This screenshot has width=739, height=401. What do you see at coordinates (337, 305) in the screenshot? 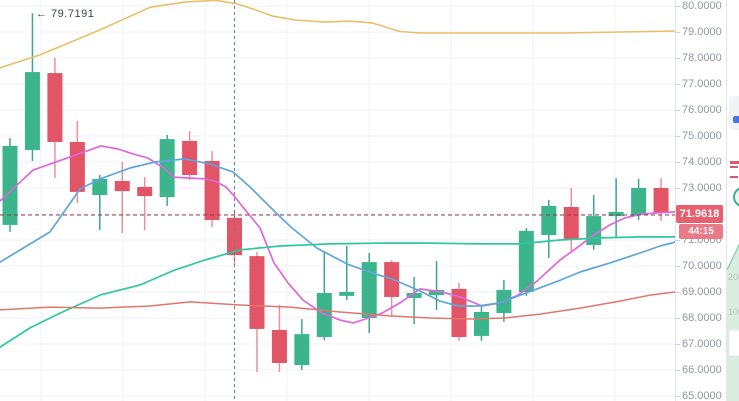
I see `ma-baseline-line` at bounding box center [337, 305].